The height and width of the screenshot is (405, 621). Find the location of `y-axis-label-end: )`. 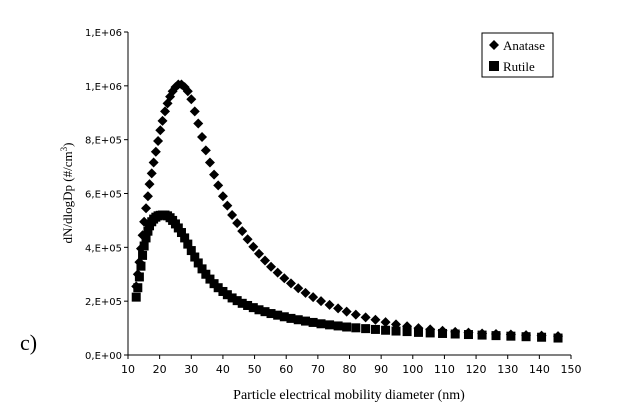

y-axis-label-end: ) is located at coordinates (67, 145).